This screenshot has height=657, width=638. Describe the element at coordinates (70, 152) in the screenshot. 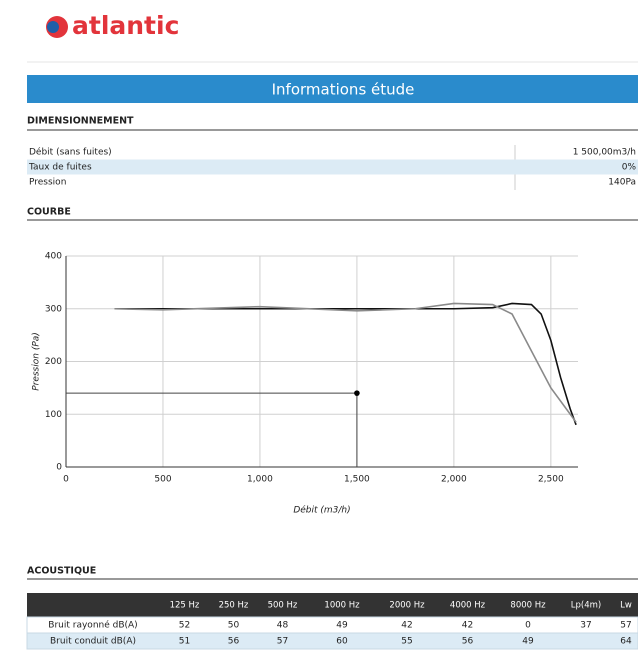

I see `row-label: Débit (sans fuites)` at that location.